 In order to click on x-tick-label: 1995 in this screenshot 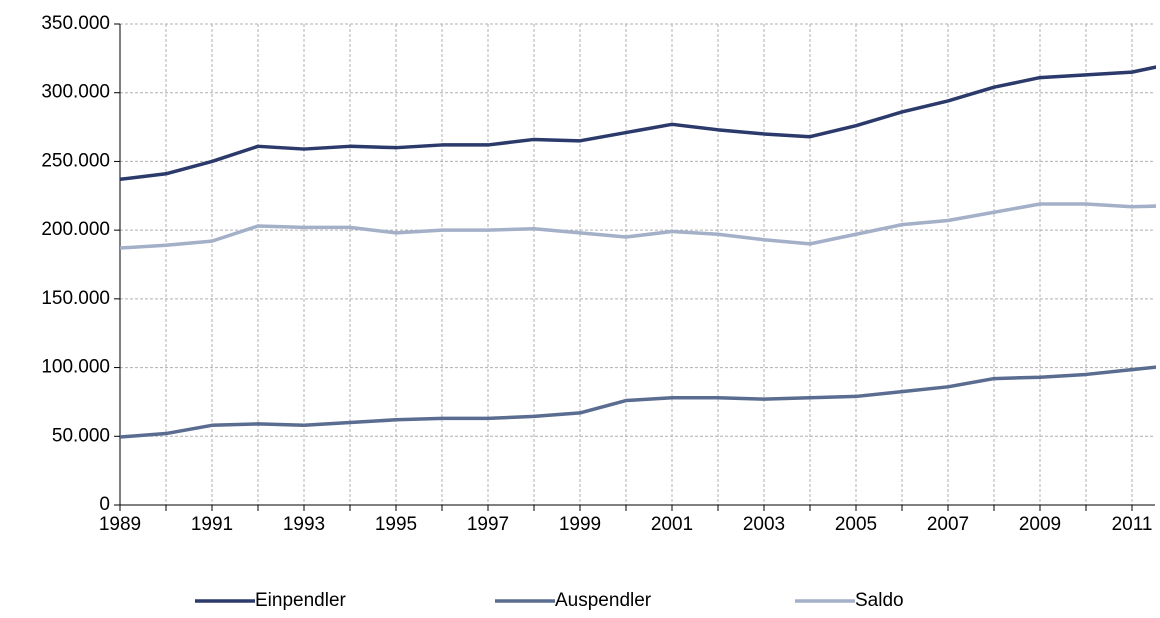, I will do `click(396, 524)`.